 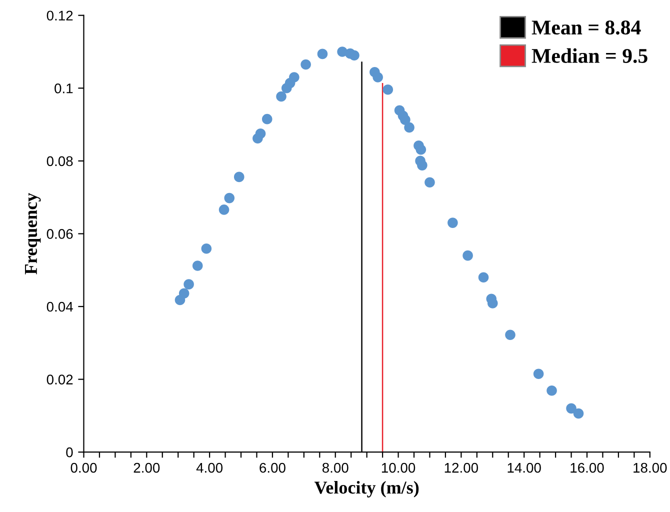 What do you see at coordinates (586, 27) in the screenshot?
I see `legend-label: Mean = 8.84` at bounding box center [586, 27].